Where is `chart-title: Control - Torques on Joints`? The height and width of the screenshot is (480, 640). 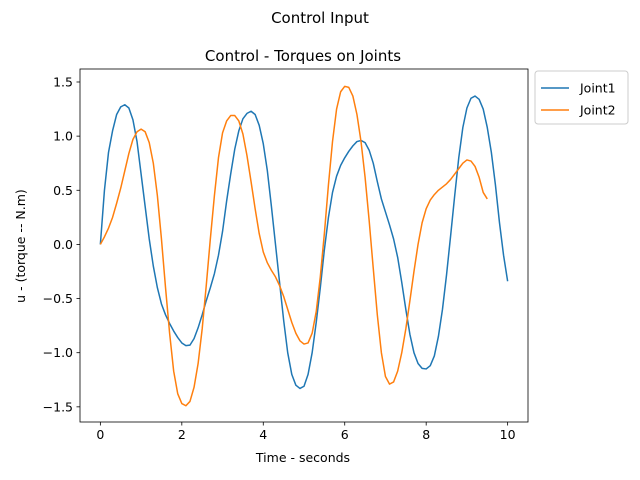 chart-title: Control - Torques on Joints is located at coordinates (303, 56).